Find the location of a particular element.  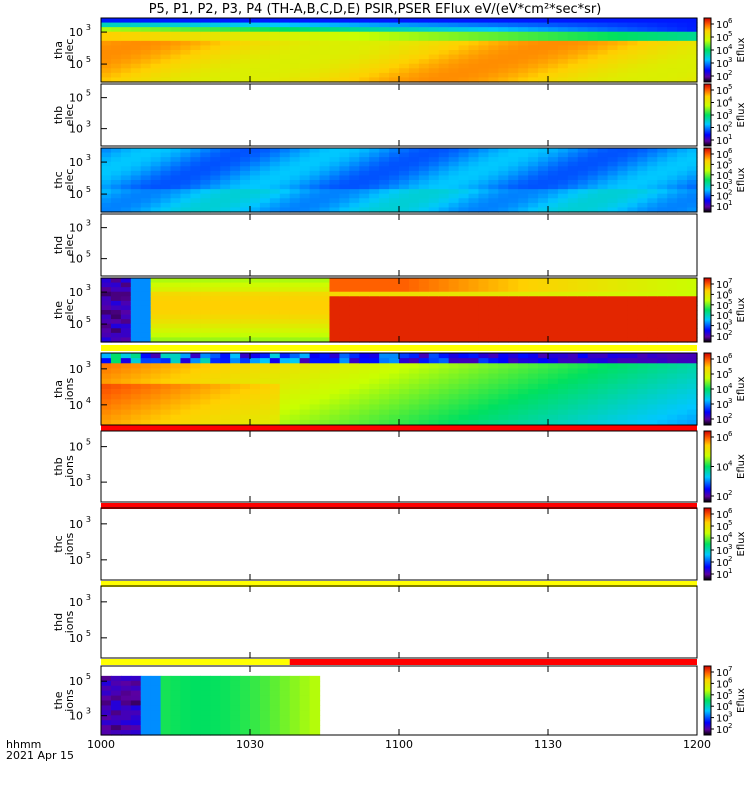

y-tick-exponent: 4 is located at coordinates (88, 400).